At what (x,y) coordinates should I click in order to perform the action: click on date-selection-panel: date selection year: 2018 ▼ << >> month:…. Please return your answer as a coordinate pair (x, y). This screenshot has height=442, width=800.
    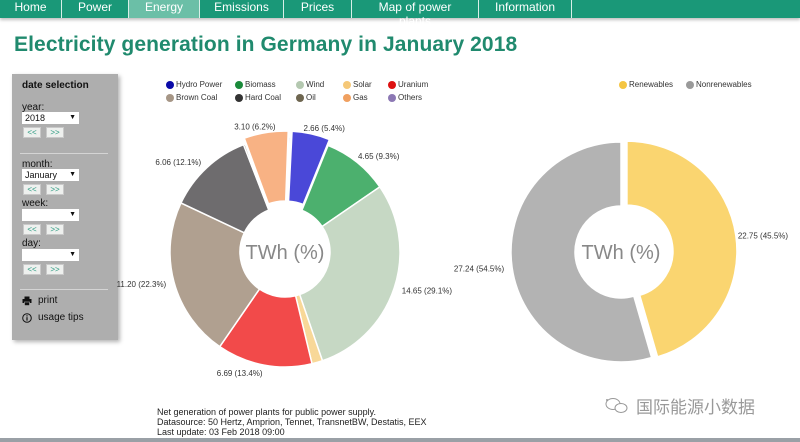
    Looking at the image, I should click on (65, 207).